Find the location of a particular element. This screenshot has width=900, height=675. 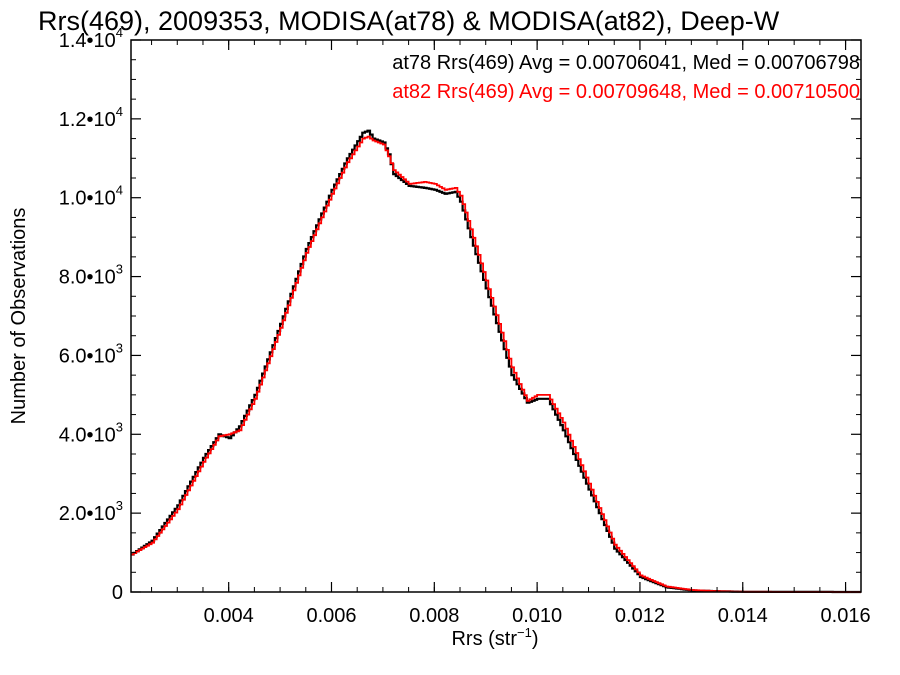

x-tick-label: 0.012 is located at coordinates (640, 616).